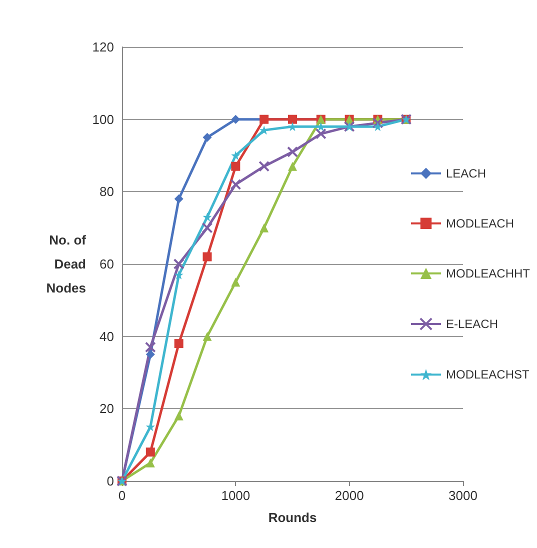  Describe the element at coordinates (66, 264) in the screenshot. I see `y-axis-title: No. of Dead Nodes` at that location.